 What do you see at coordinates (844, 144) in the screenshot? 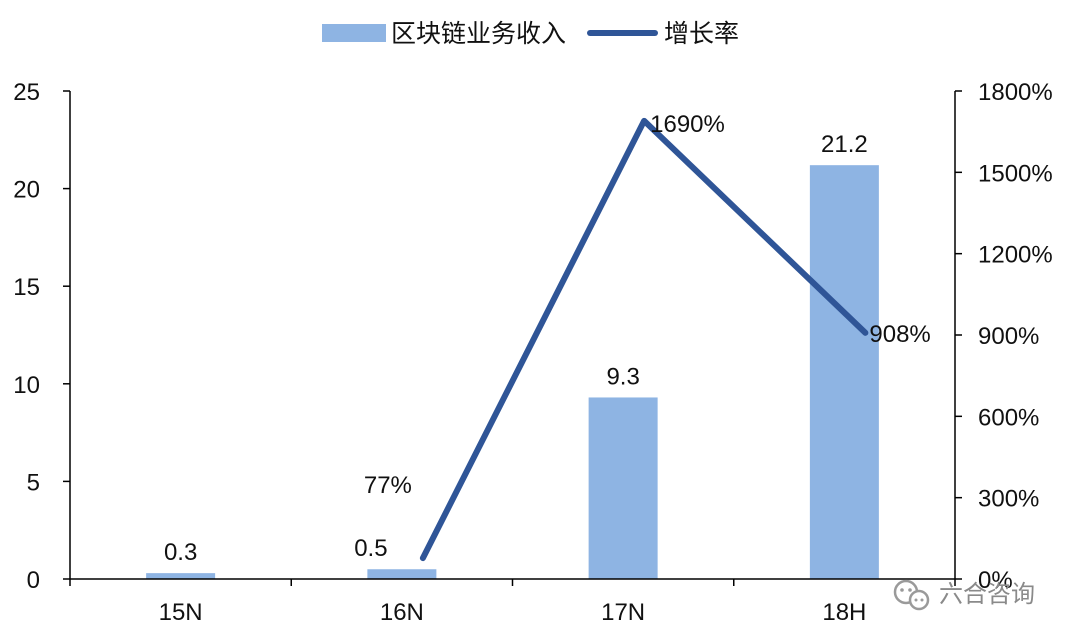
I see `bar-value-label: 21.2` at bounding box center [844, 144].